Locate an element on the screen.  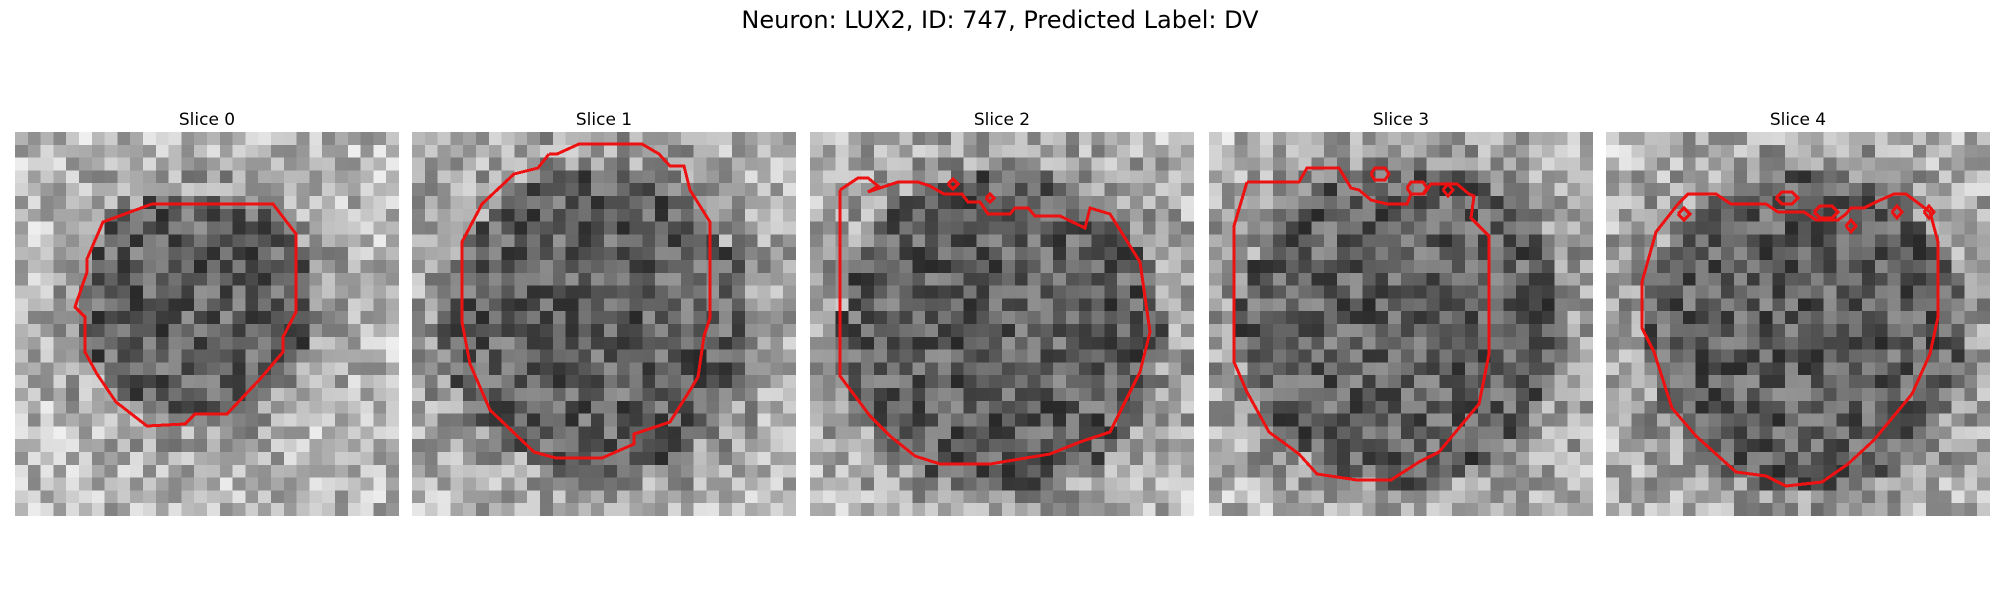
slice-panel-2: Slice 2 is located at coordinates (1002, 312).